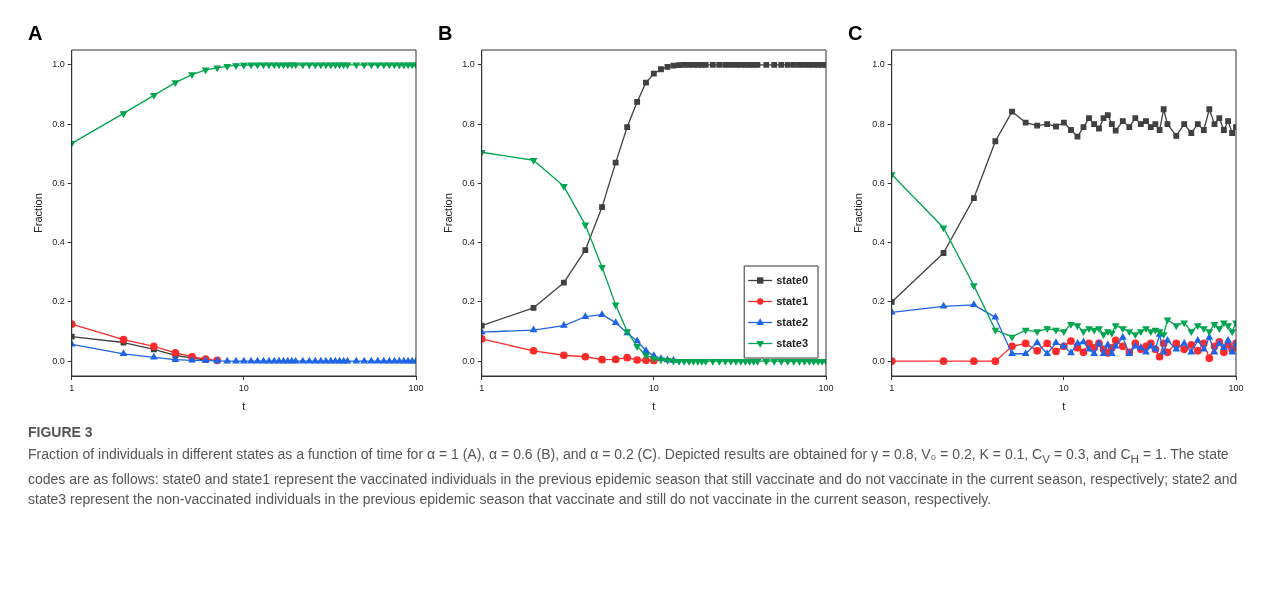 The image size is (1288, 597). Describe the element at coordinates (792, 321) in the screenshot. I see `legend-label: state2` at that location.